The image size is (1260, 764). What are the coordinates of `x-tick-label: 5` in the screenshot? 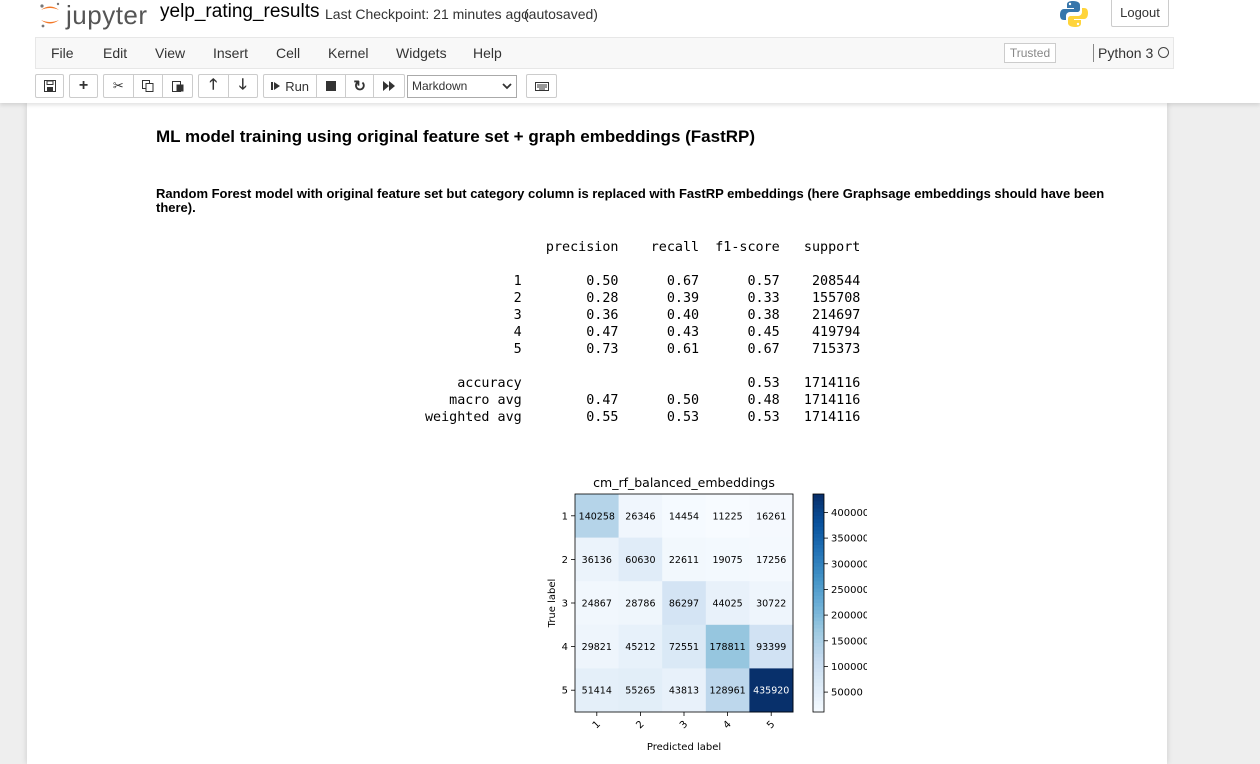 It's located at (771, 725).